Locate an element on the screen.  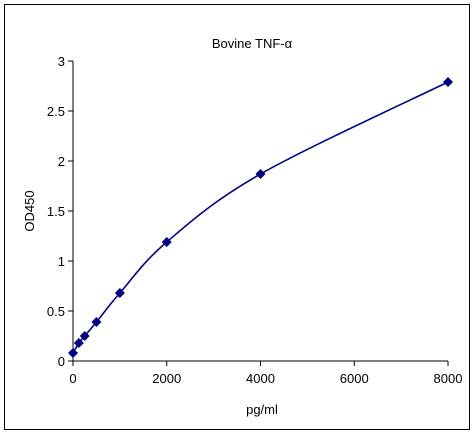
y-tick-label: 1 is located at coordinates (61, 261).